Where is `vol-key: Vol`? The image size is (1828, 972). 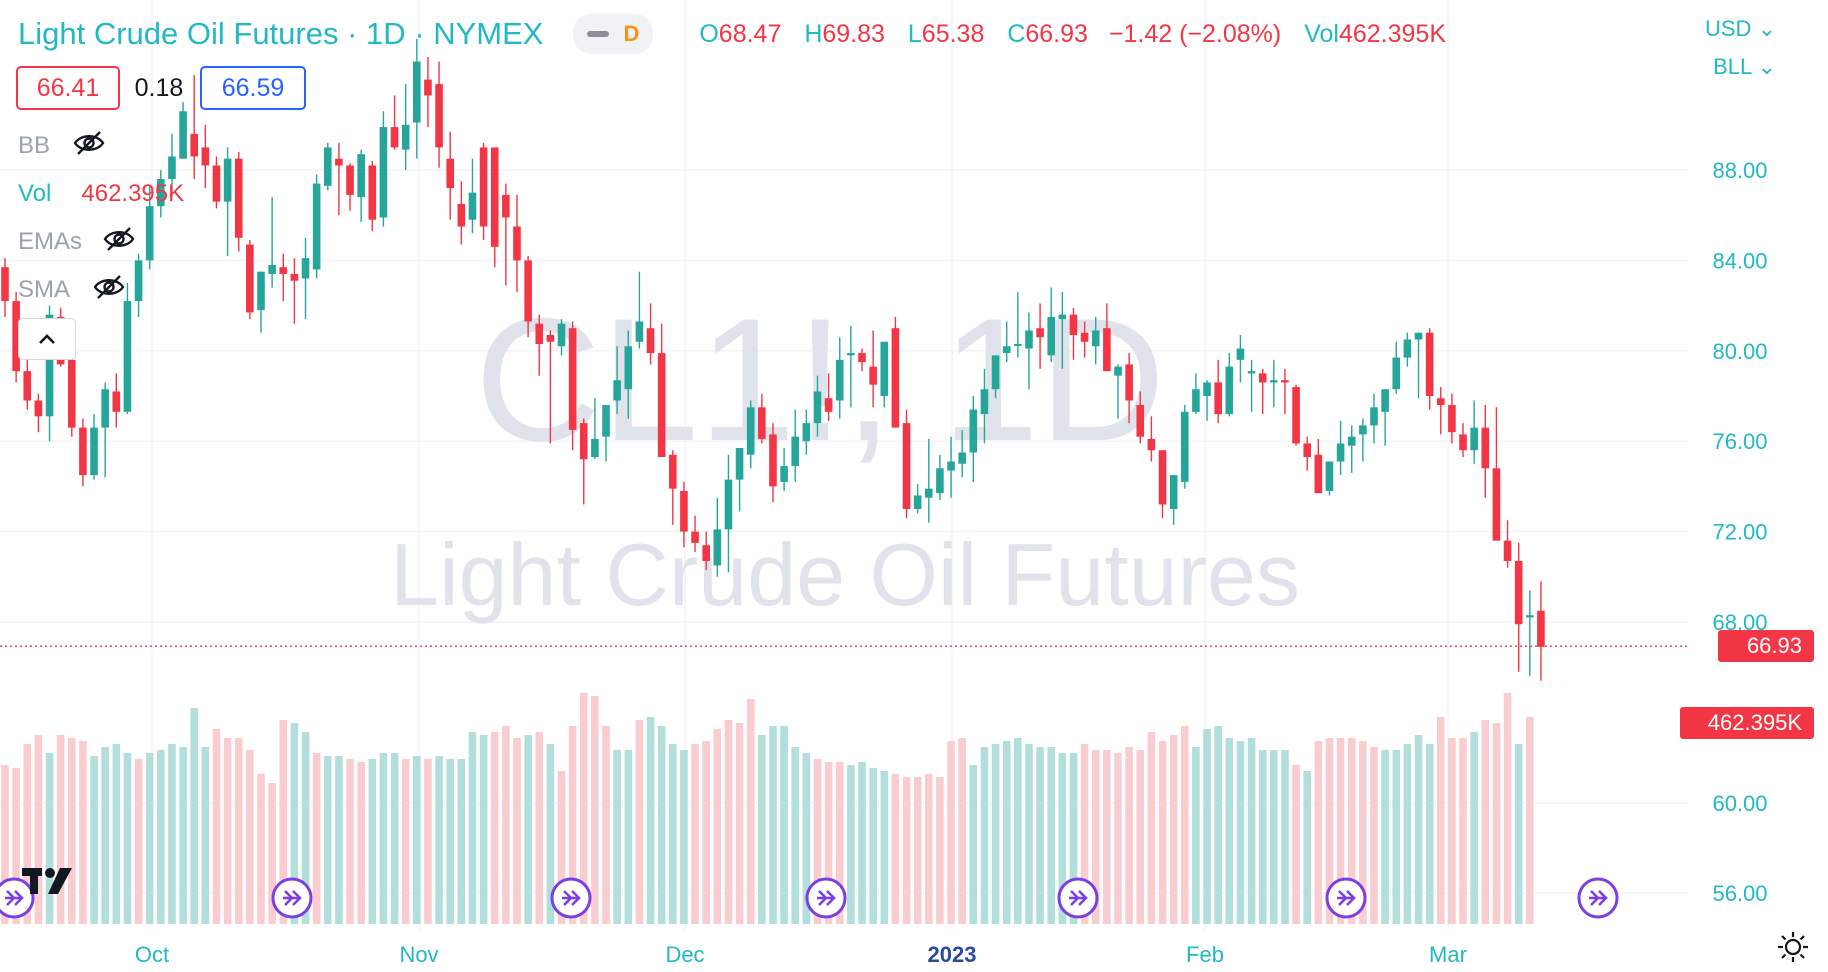
vol-key: Vol is located at coordinates (1321, 33).